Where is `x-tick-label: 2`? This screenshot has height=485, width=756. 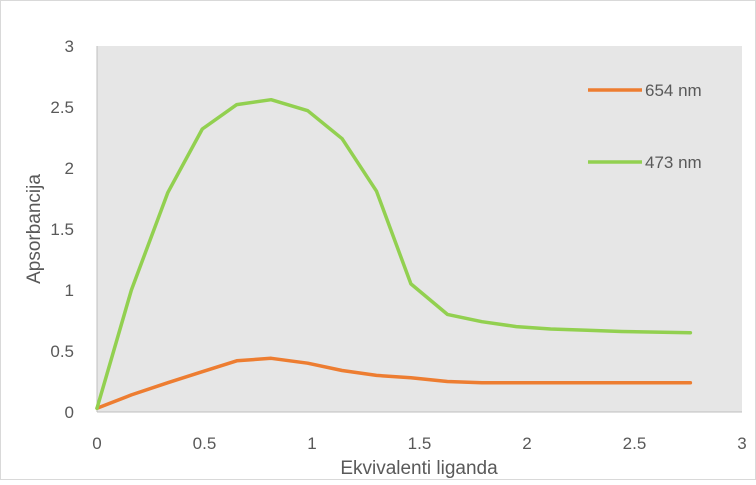
x-tick-label: 2 is located at coordinates (526, 443).